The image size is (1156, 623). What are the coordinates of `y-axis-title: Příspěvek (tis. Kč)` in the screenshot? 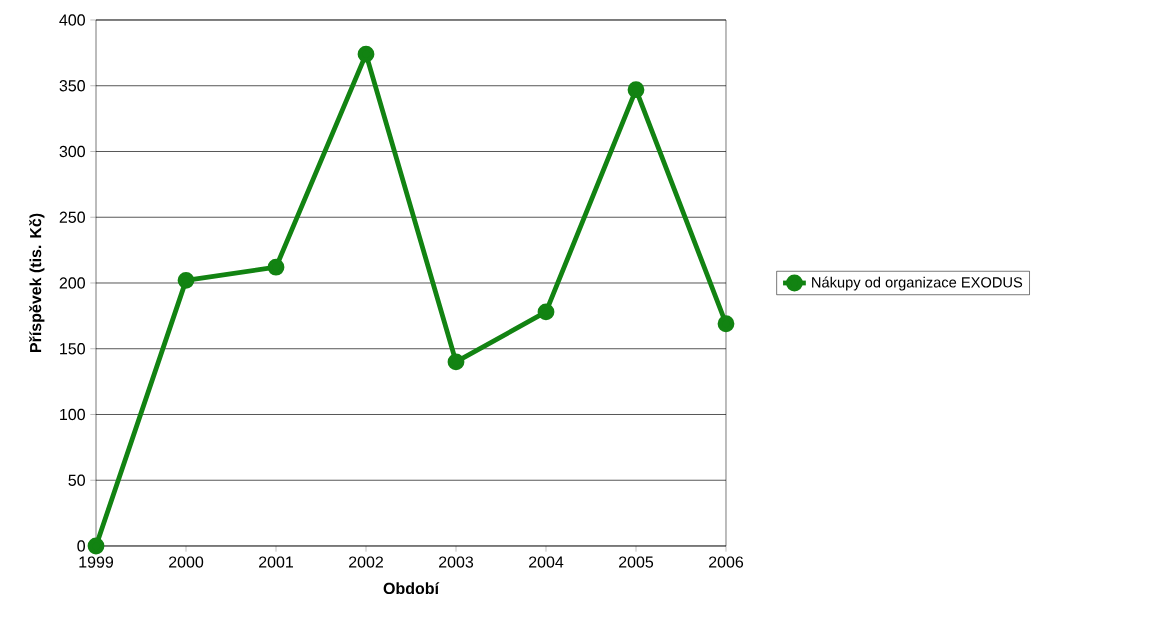 It's located at (37, 283).